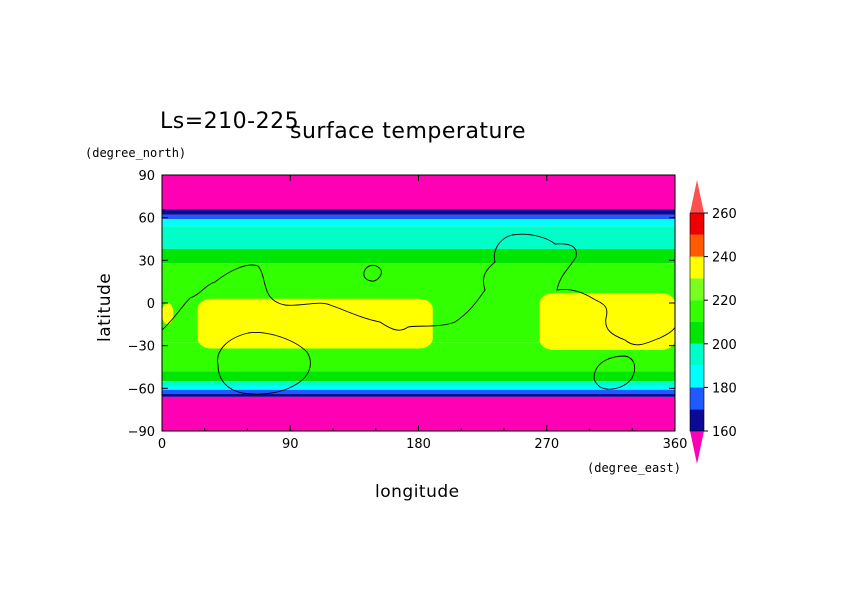 The image size is (842, 595). What do you see at coordinates (135, 153) in the screenshot?
I see `y-unit-label: (degree_north)` at bounding box center [135, 153].